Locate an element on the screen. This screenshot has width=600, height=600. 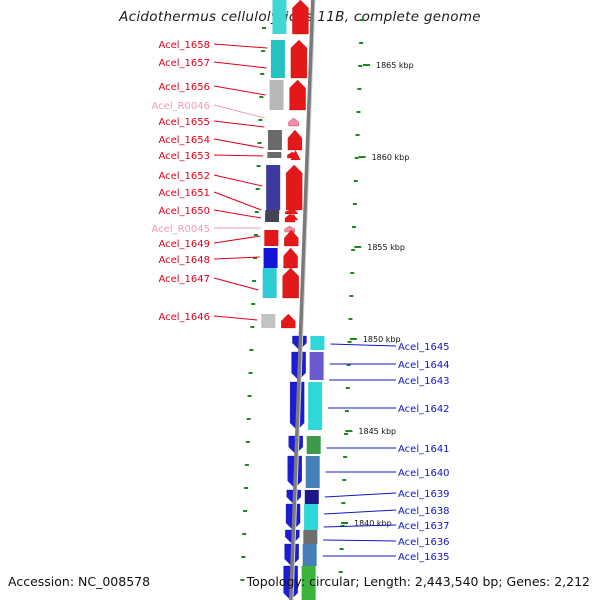
reverse-gene-label: Acel_1645 is located at coordinates (424, 347).